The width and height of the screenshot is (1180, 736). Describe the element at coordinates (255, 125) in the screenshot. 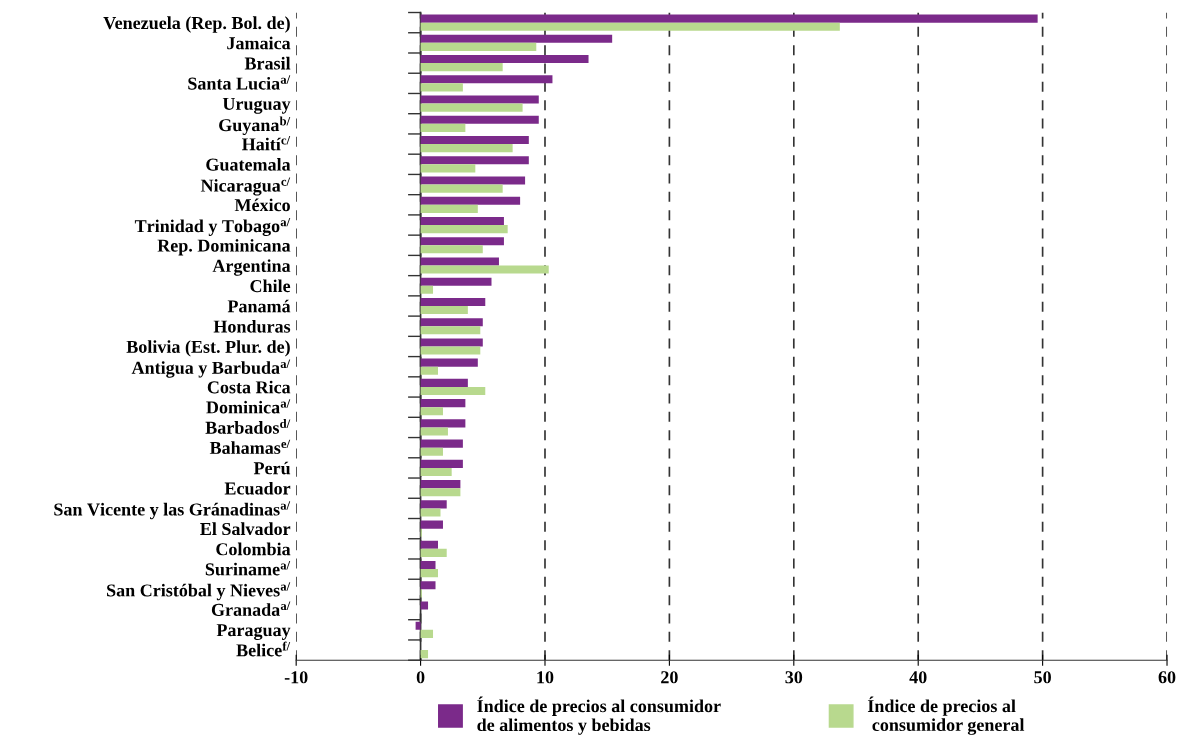

I see `y-tick-label: Guyana$^{b/}$` at that location.